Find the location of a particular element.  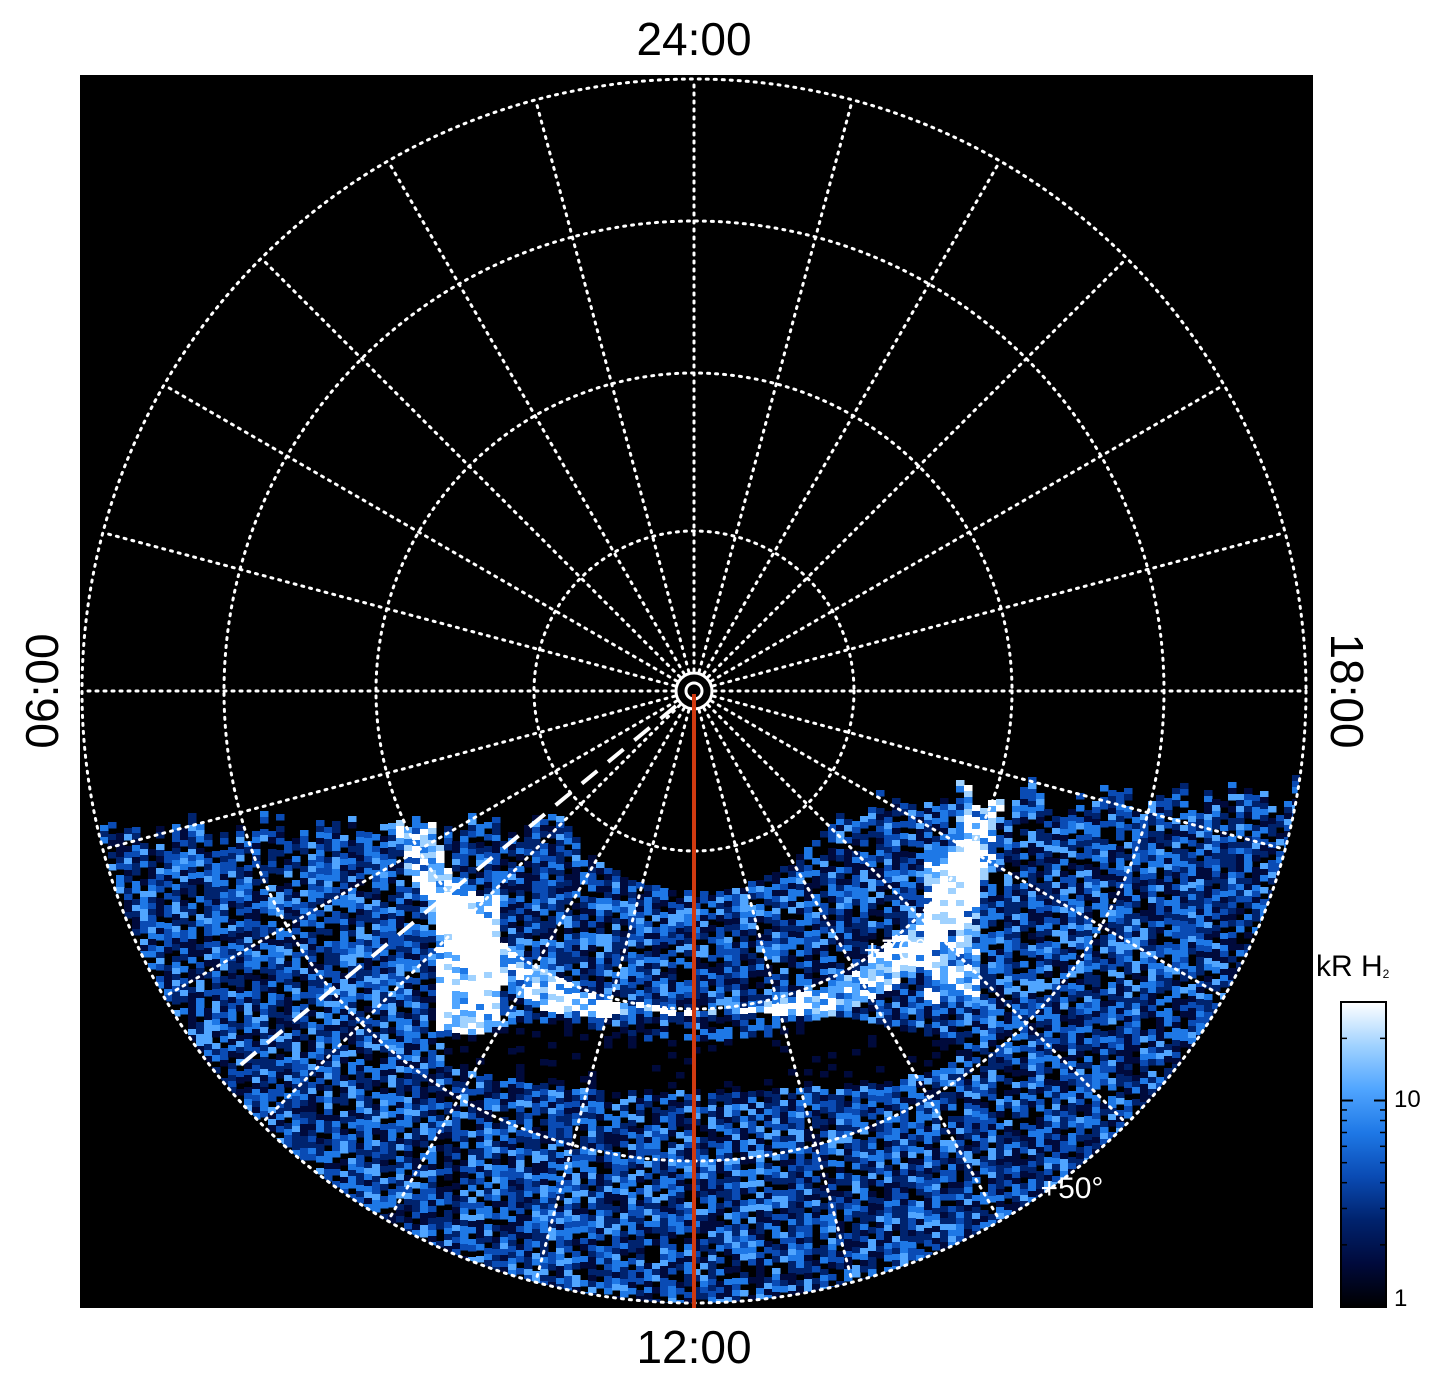

colorbar-gradient is located at coordinates (1363, 1154).